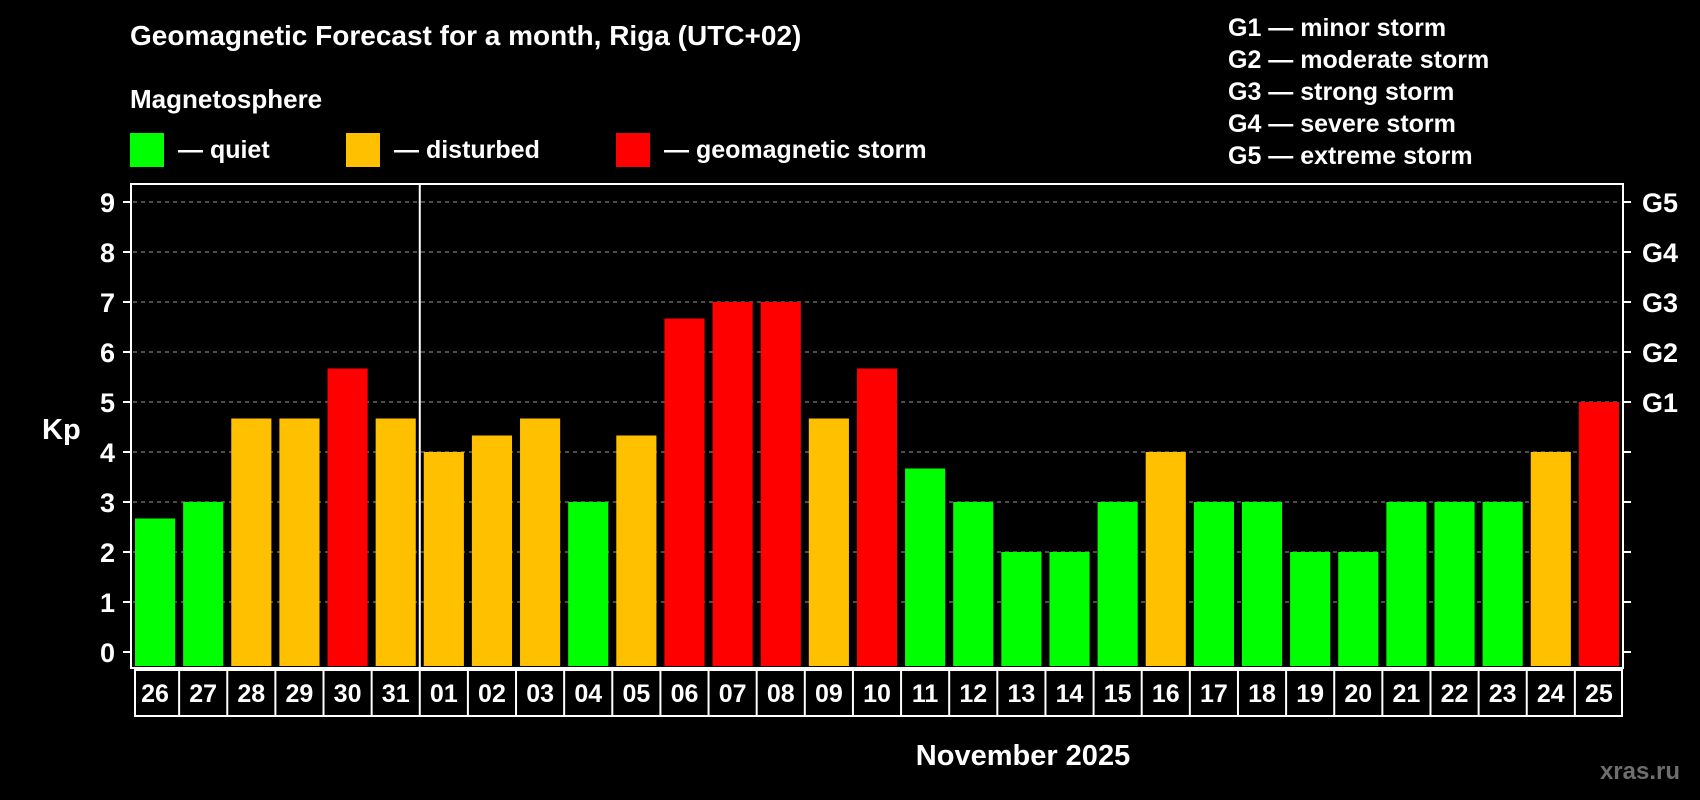  Describe the element at coordinates (107, 603) in the screenshot. I see `y-tick-label: 1` at that location.